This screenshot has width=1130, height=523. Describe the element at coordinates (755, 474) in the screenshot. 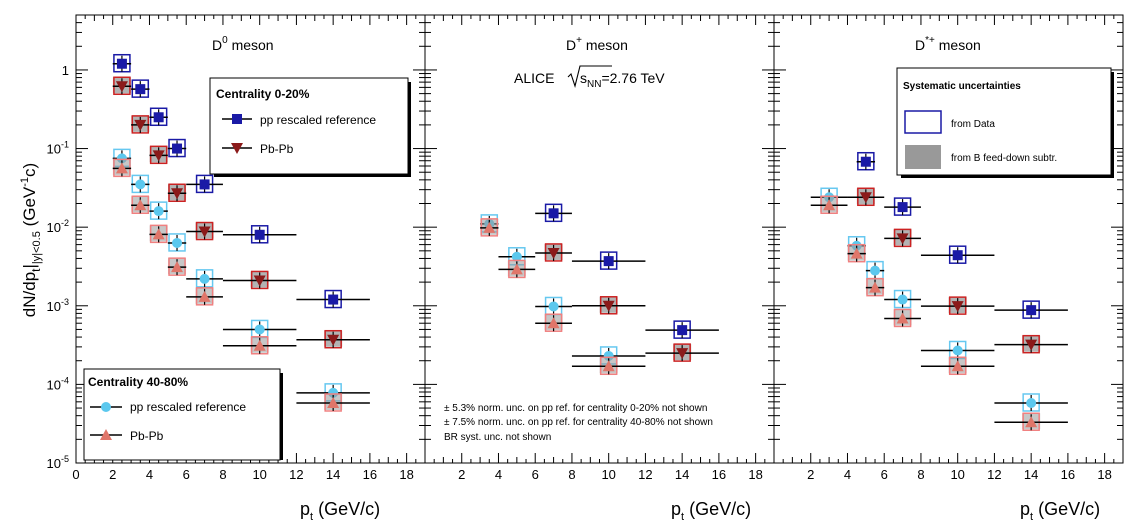

I see `x-tick-label-dplus: 18` at that location.